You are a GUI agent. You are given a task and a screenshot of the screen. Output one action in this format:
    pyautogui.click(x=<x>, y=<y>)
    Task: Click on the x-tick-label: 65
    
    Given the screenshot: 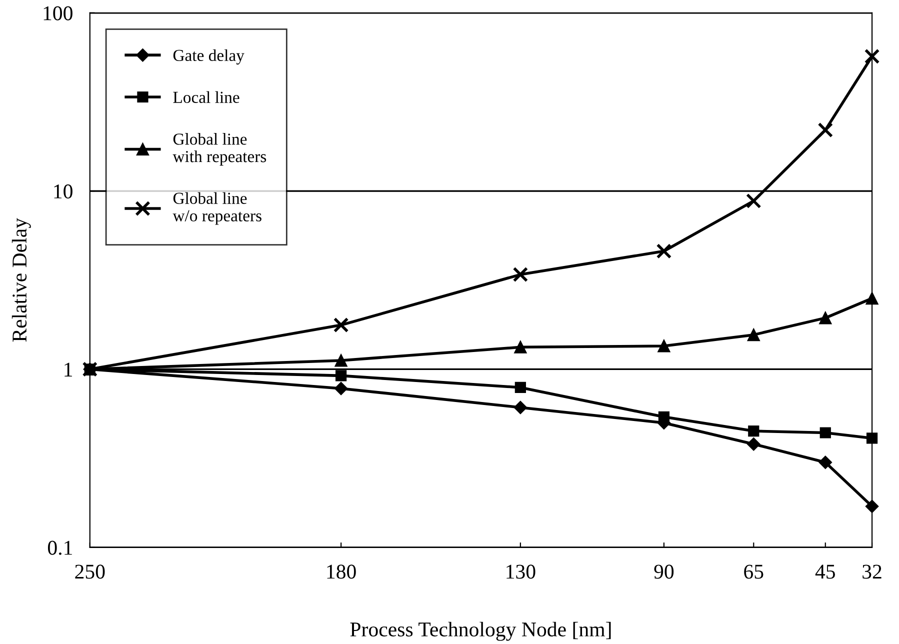 What is the action you would take?
    pyautogui.click(x=754, y=571)
    